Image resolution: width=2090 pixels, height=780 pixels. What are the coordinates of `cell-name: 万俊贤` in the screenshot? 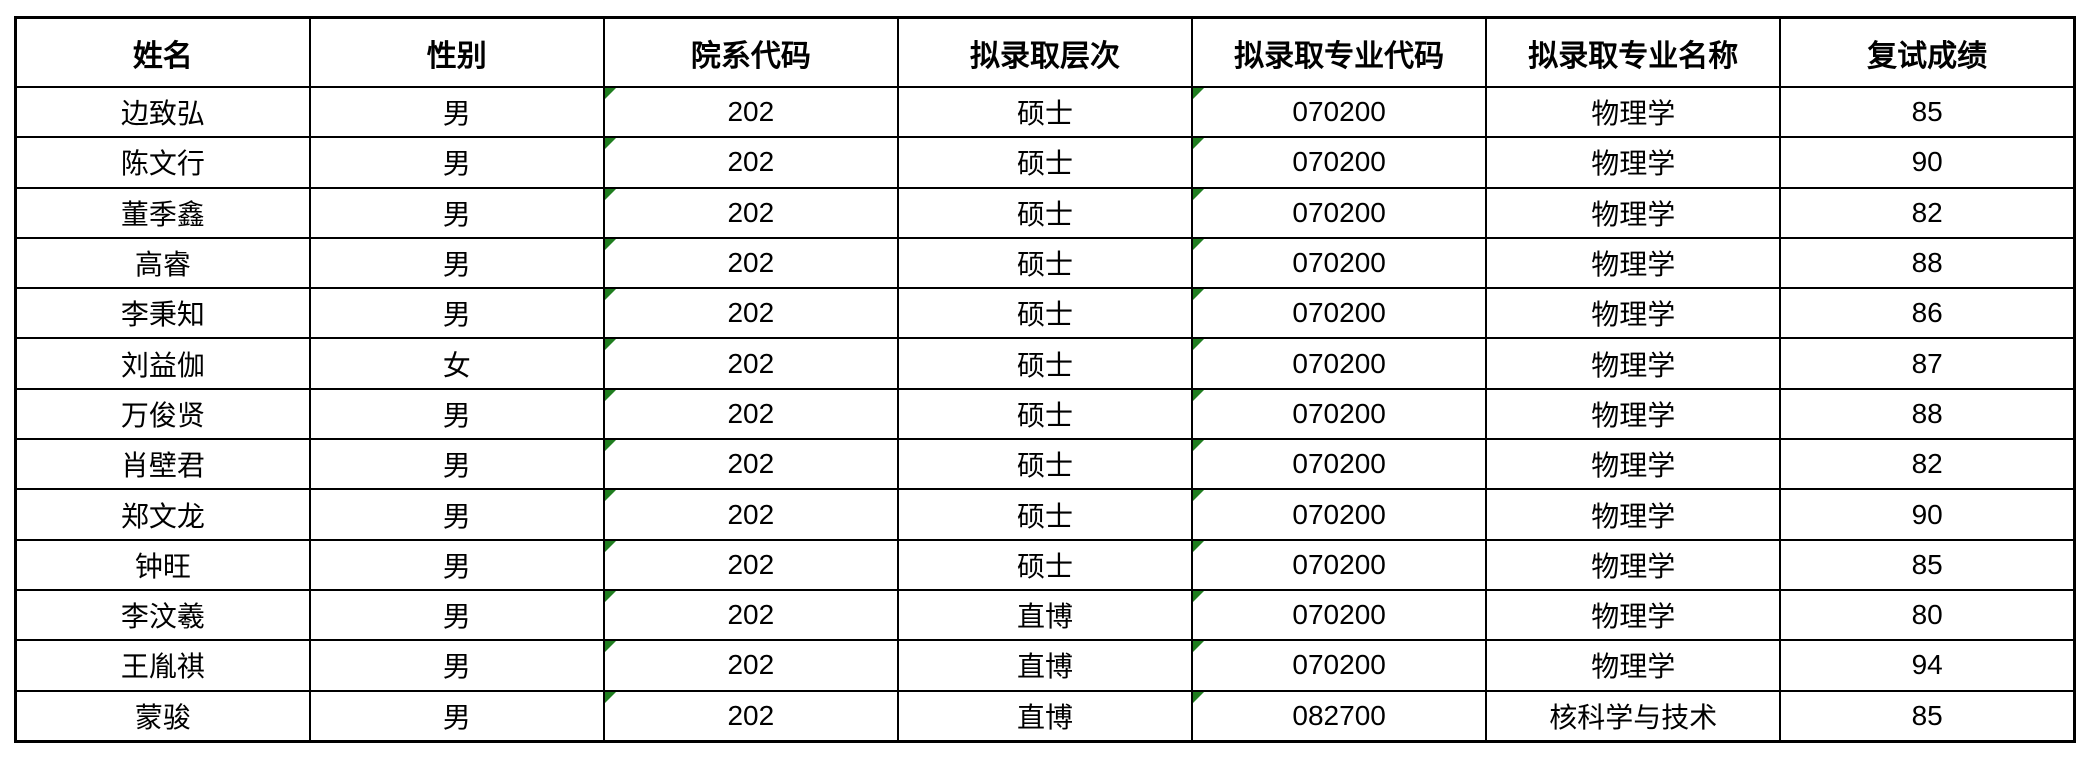 It's located at (162, 414).